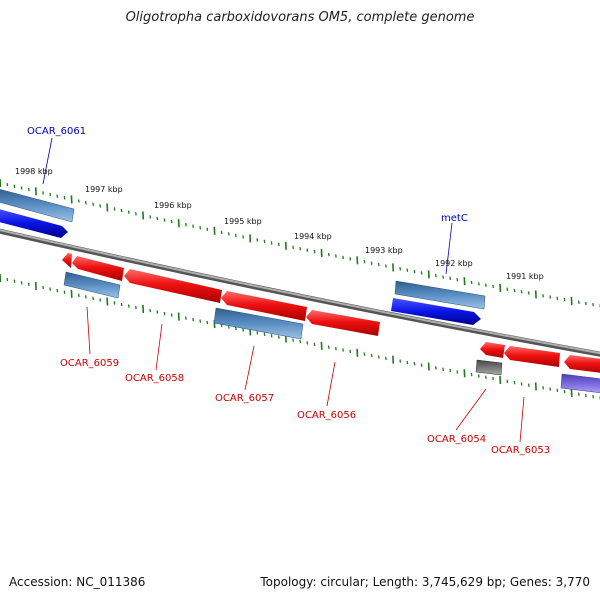 Image resolution: width=600 pixels, height=600 pixels. What do you see at coordinates (454, 218) in the screenshot?
I see `gene-label-metc: metC` at bounding box center [454, 218].